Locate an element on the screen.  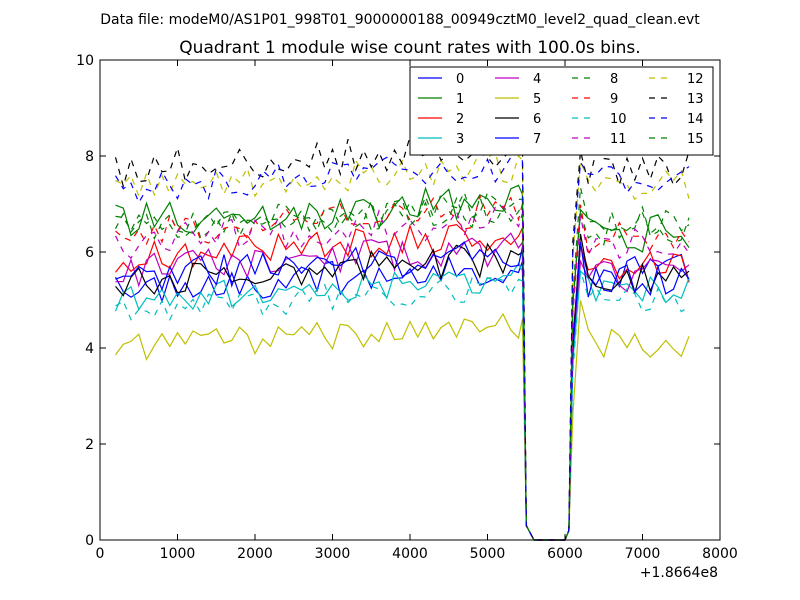
legend-box is located at coordinates (561, 111).